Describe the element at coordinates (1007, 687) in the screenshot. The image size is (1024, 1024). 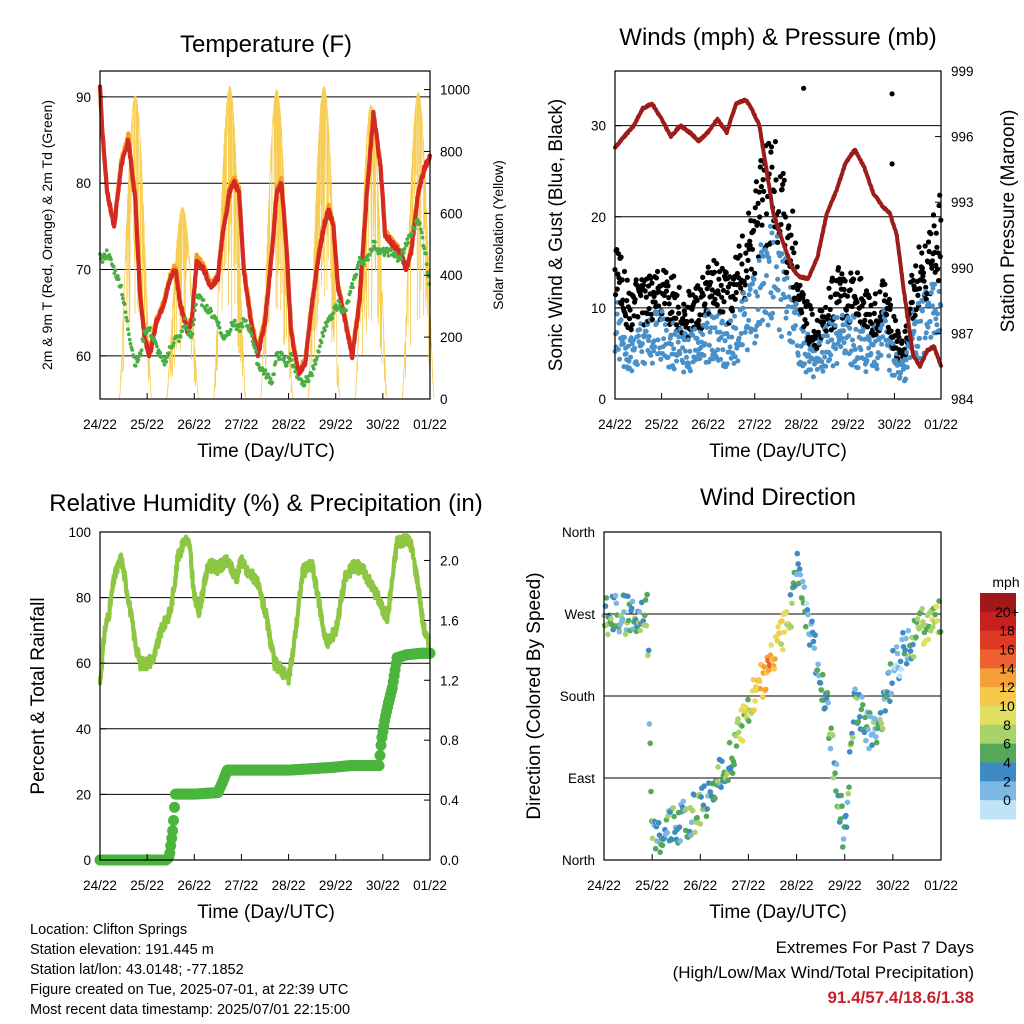
I see `colorbar-label: 12` at that location.